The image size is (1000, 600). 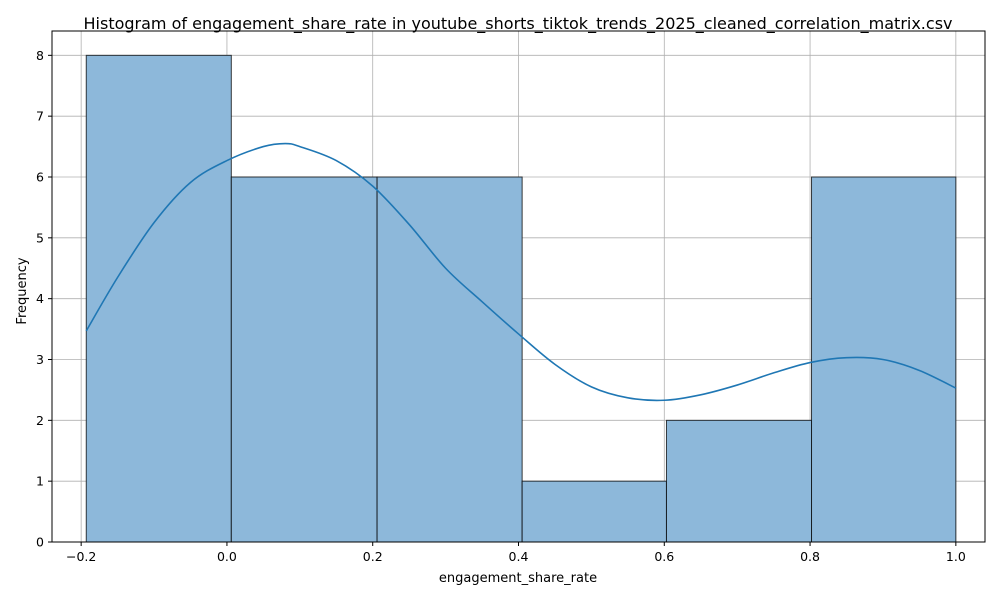 What do you see at coordinates (40, 542) in the screenshot?
I see `y-tick-label: 0` at bounding box center [40, 542].